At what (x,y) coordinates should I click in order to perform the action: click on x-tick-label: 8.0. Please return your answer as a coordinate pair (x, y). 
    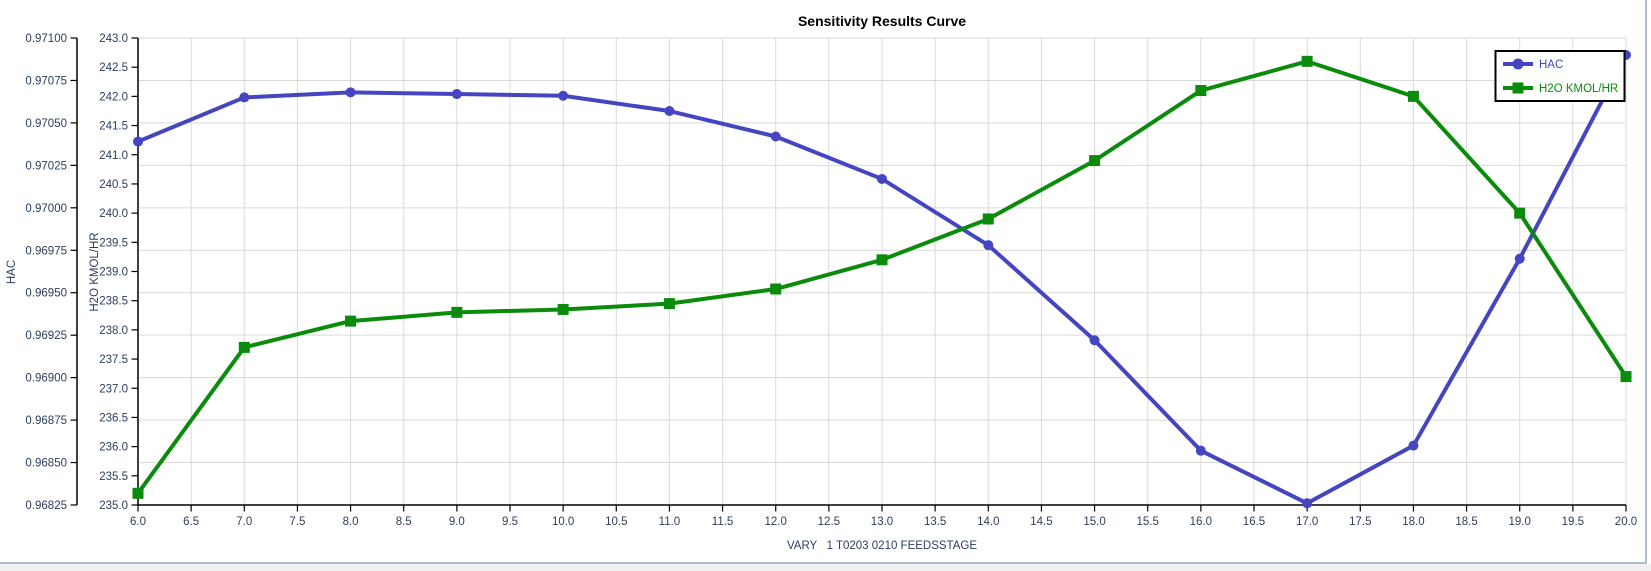
    Looking at the image, I should click on (351, 522).